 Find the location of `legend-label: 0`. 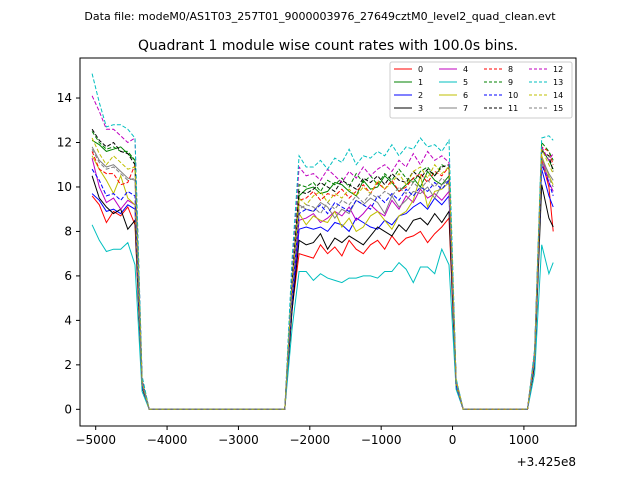

legend-label: 0 is located at coordinates (420, 69).